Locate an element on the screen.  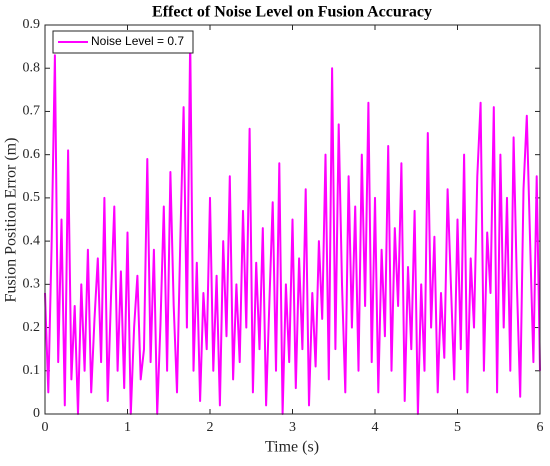
y-tick-label: 0 is located at coordinates (36, 413).